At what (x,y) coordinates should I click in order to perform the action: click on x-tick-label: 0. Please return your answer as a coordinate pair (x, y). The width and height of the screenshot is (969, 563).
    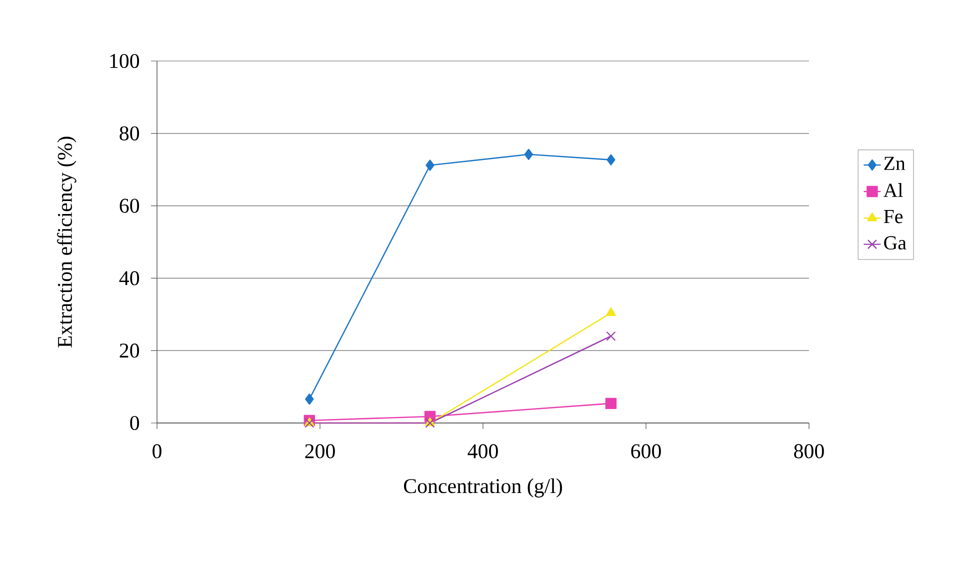
    Looking at the image, I should click on (157, 451).